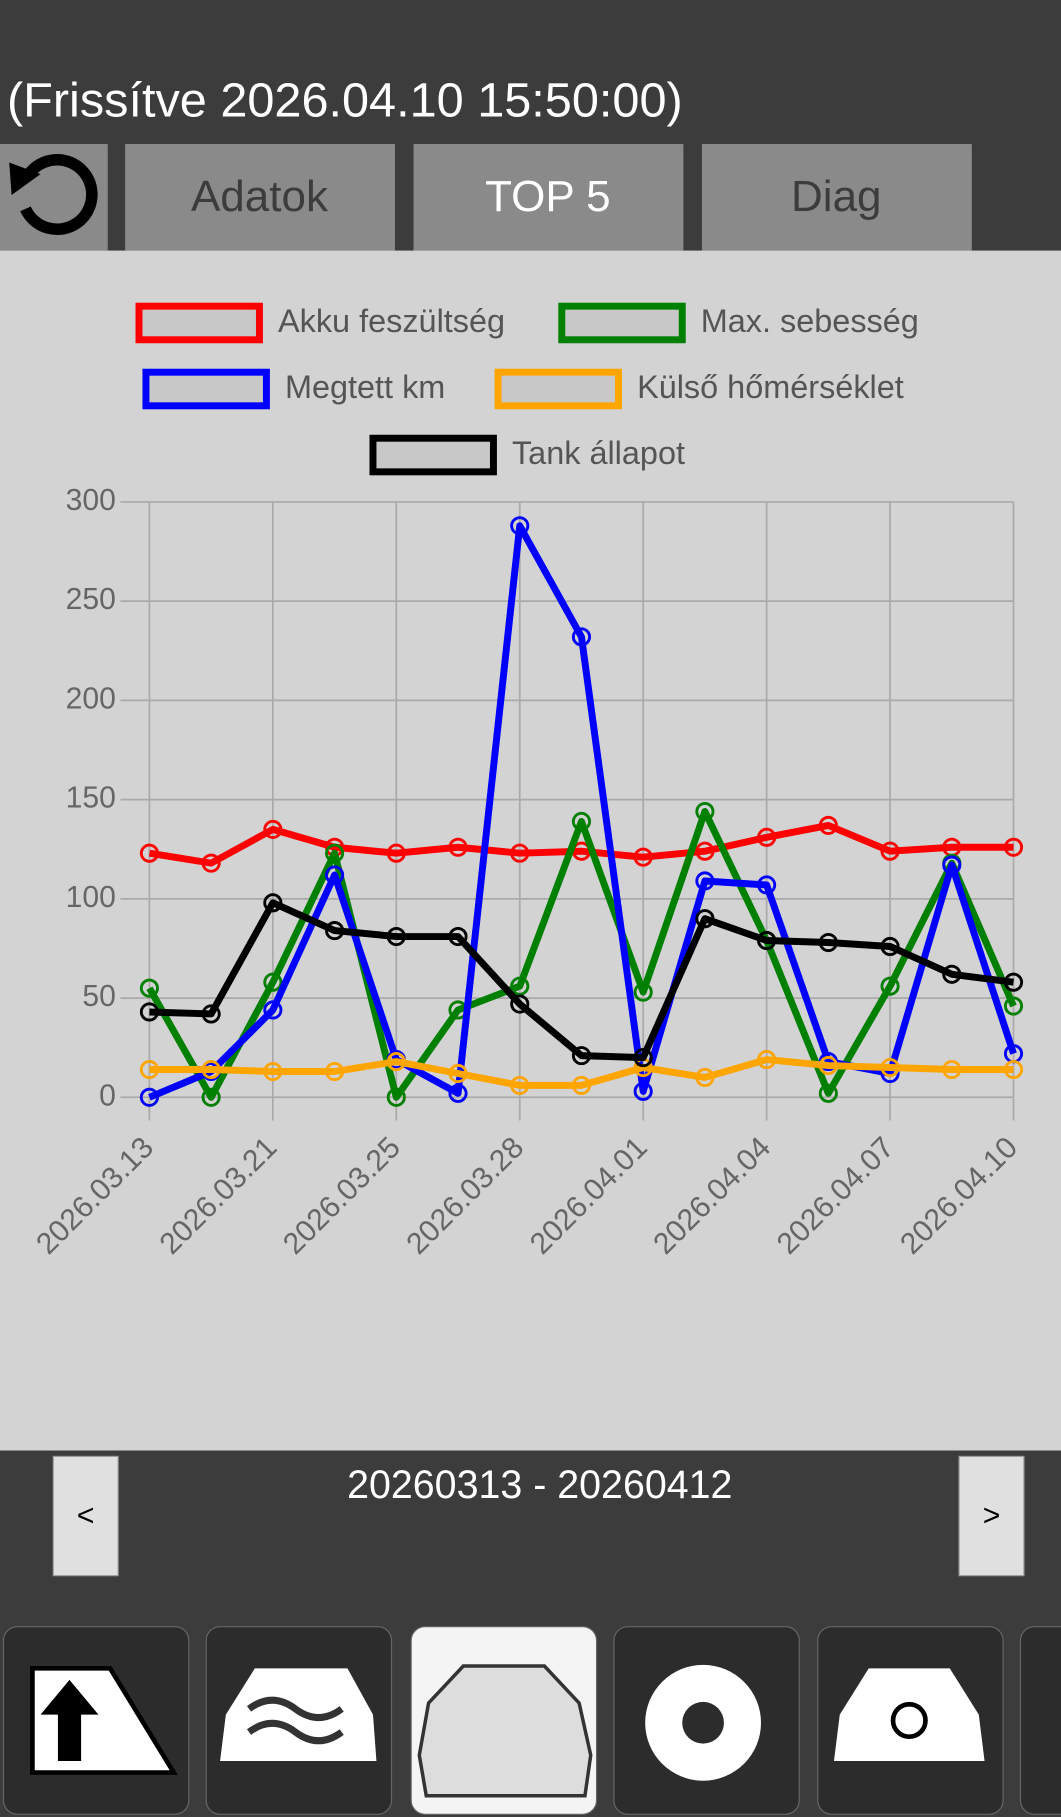 This screenshot has height=1817, width=1061. I want to click on prev-label: <, so click(86, 1516).